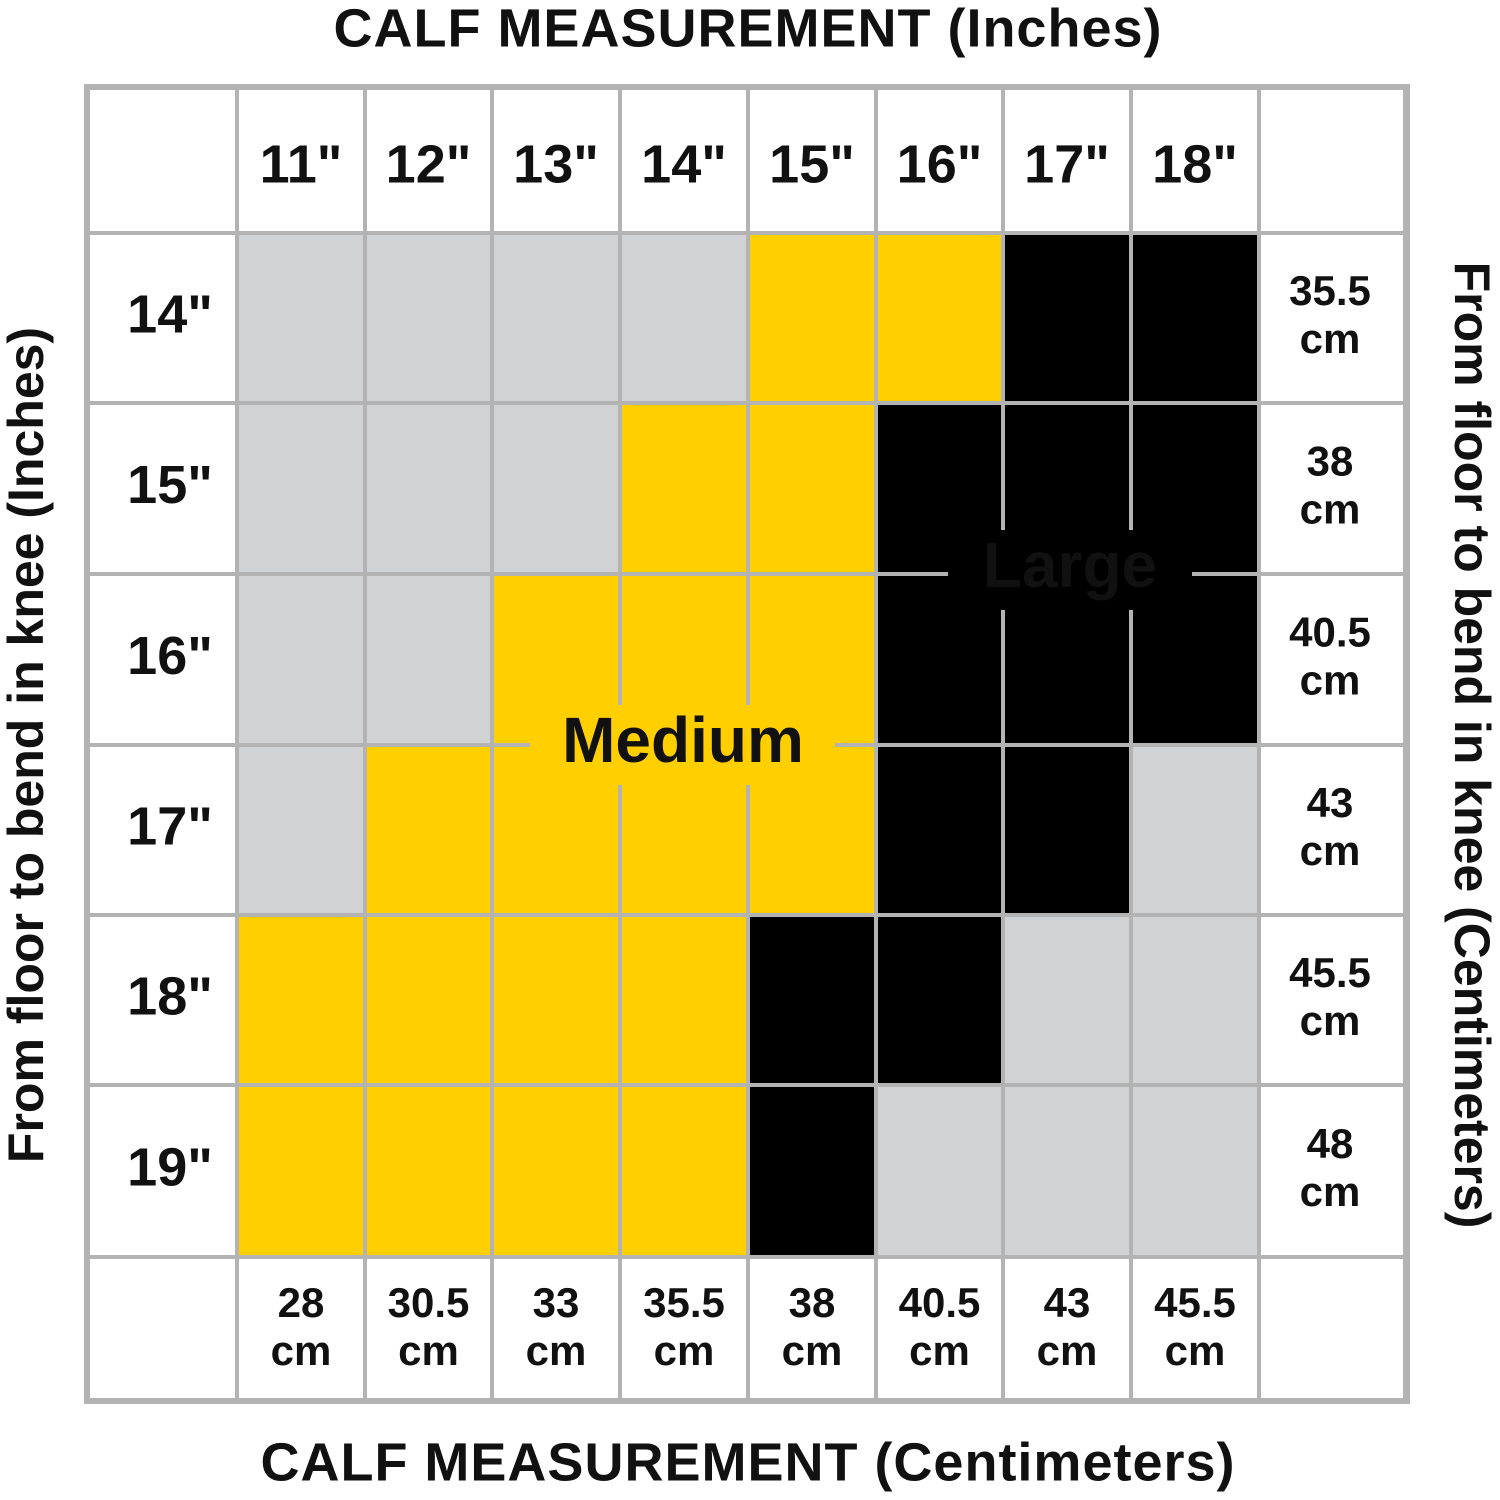 Image resolution: width=1500 pixels, height=1500 pixels. I want to click on column-inch-label: 11", so click(301, 164).